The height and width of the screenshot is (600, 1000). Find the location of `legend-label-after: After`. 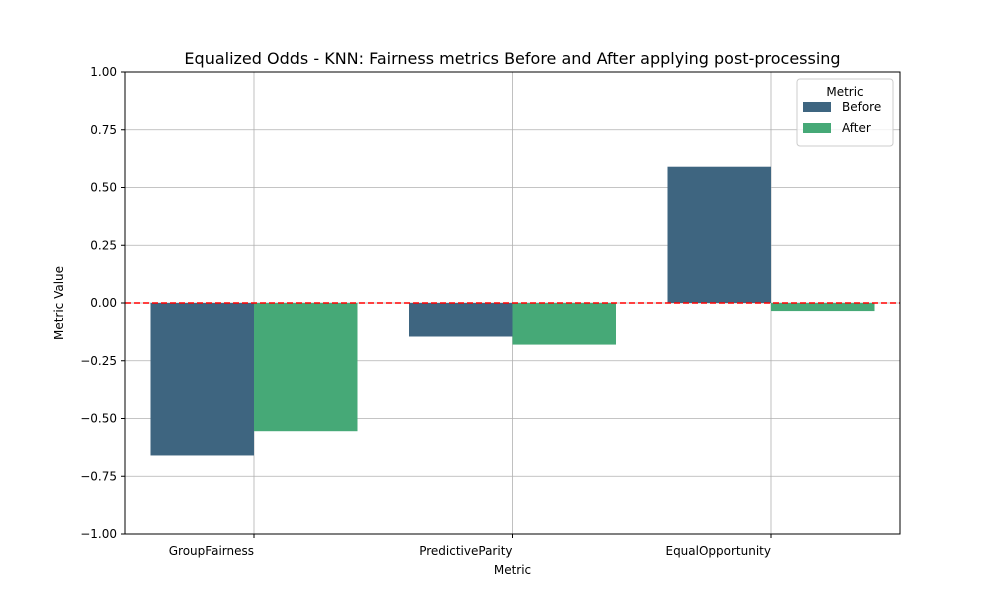

legend-label-after: After is located at coordinates (856, 128).